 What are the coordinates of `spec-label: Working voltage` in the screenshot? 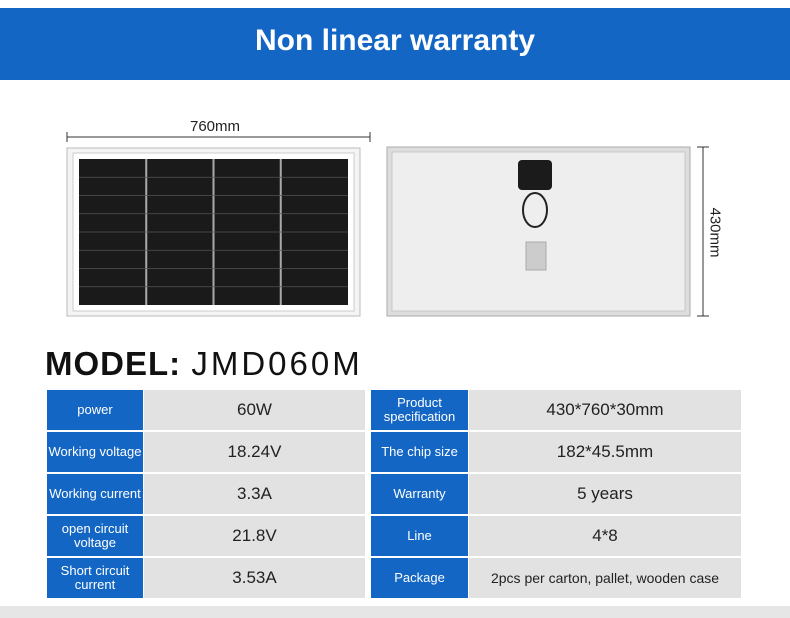 It's located at (95, 452).